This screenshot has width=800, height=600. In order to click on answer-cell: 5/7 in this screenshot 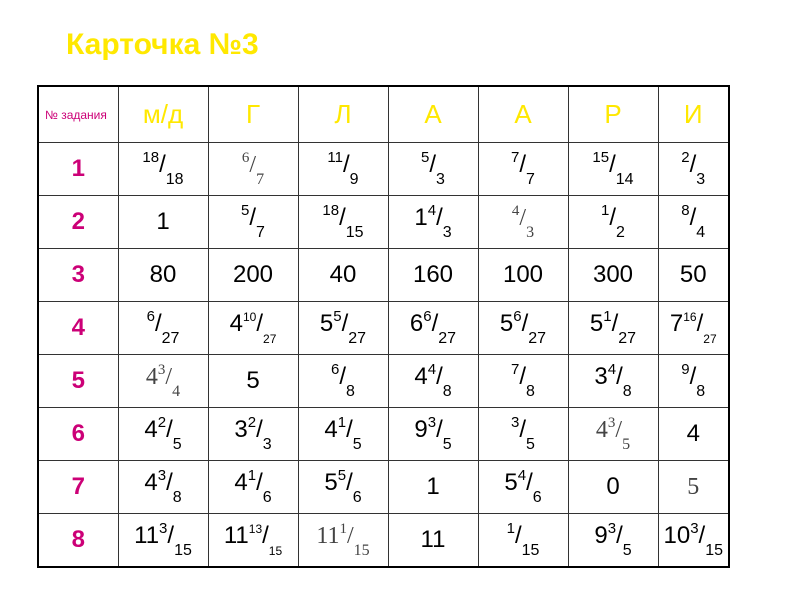, I will do `click(253, 222)`.